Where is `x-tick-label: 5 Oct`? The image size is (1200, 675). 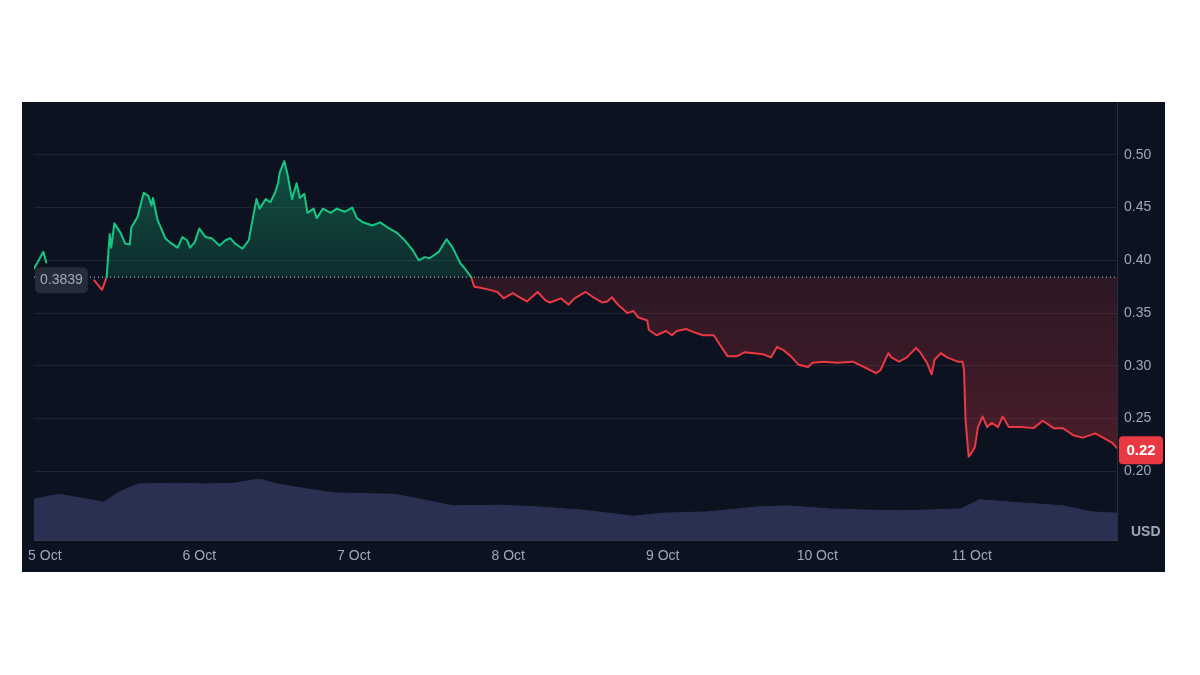 x-tick-label: 5 Oct is located at coordinates (45, 555).